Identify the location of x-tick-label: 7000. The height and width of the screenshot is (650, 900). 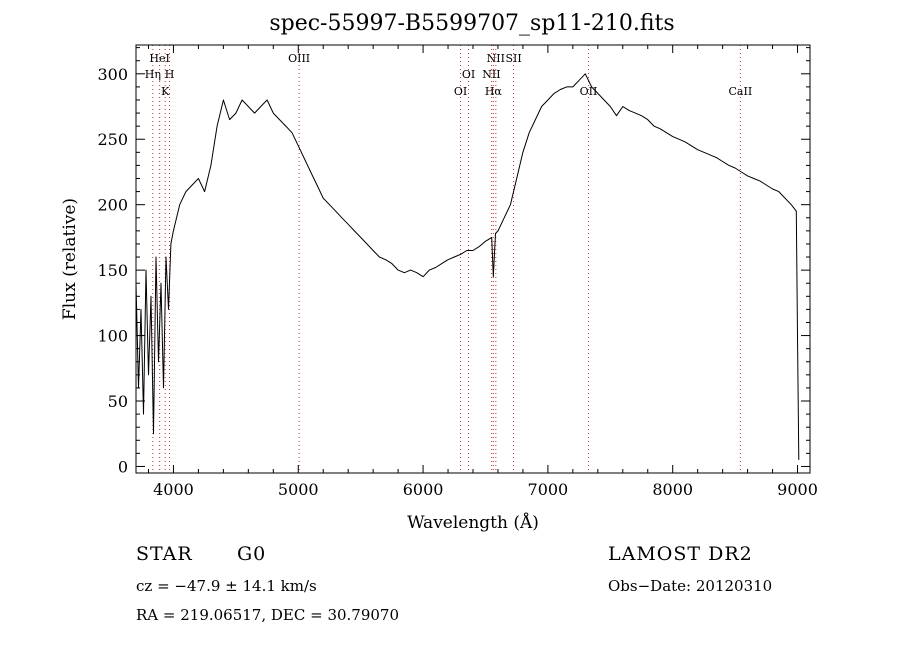
(548, 489).